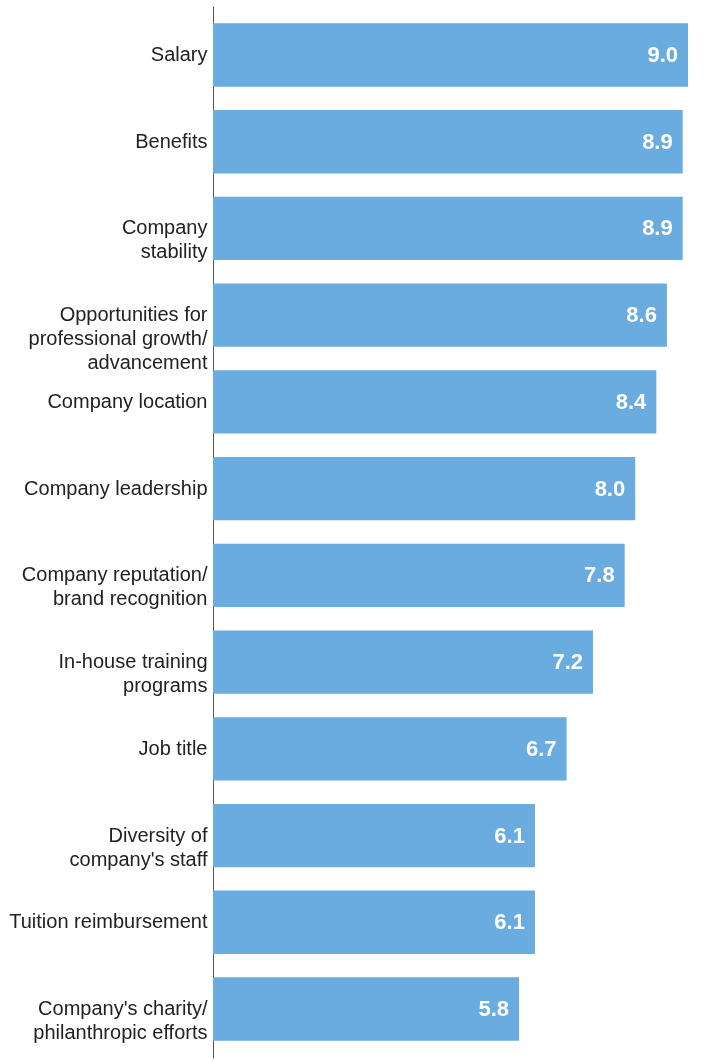 This screenshot has height=1062, width=716. What do you see at coordinates (541, 748) in the screenshot?
I see `data-label: 6.7` at bounding box center [541, 748].